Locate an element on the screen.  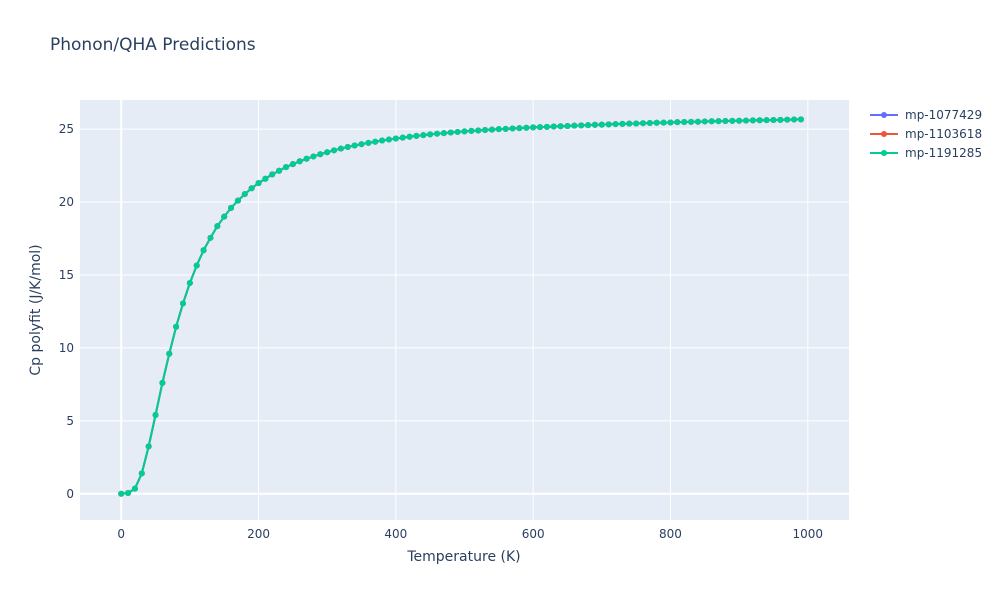
x-tick-label: 800 is located at coordinates (670, 534).